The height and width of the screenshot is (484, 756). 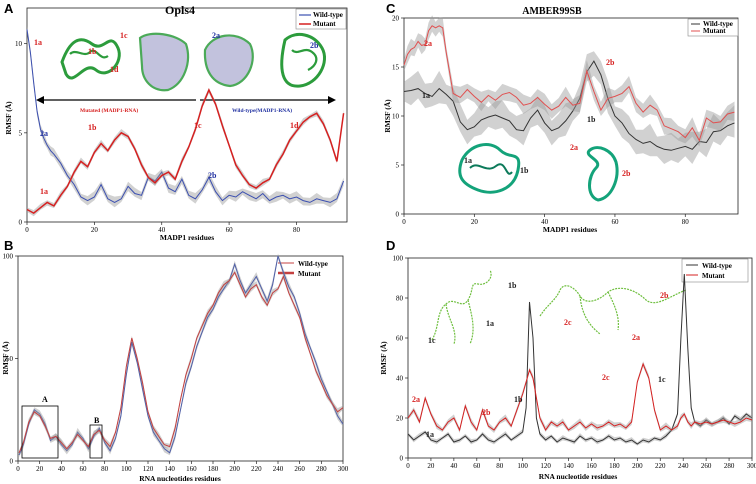 What do you see at coordinates (18, 469) in the screenshot?
I see `panel-b-xtick-label: 0` at bounding box center [18, 469].